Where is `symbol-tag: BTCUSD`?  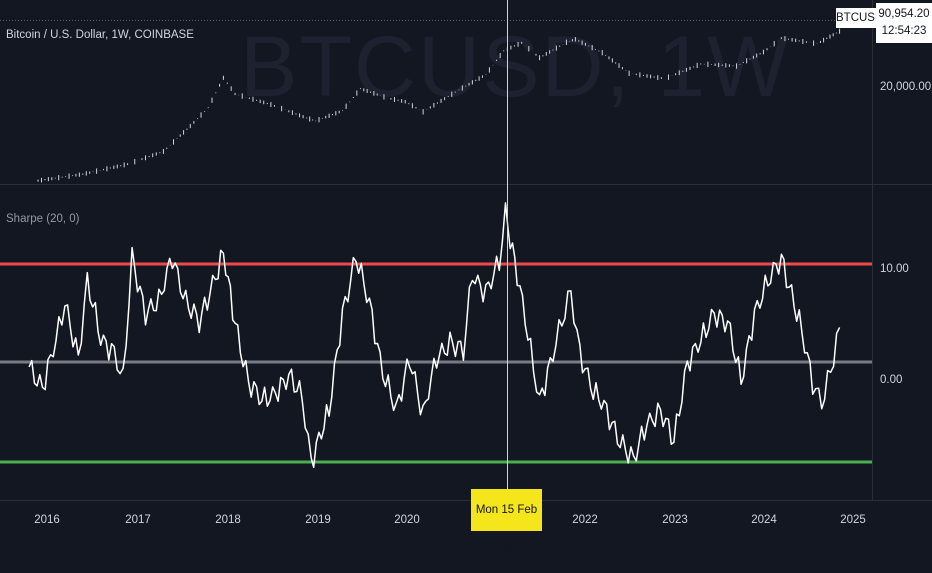 symbol-tag: BTCUSD is located at coordinates (859, 18).